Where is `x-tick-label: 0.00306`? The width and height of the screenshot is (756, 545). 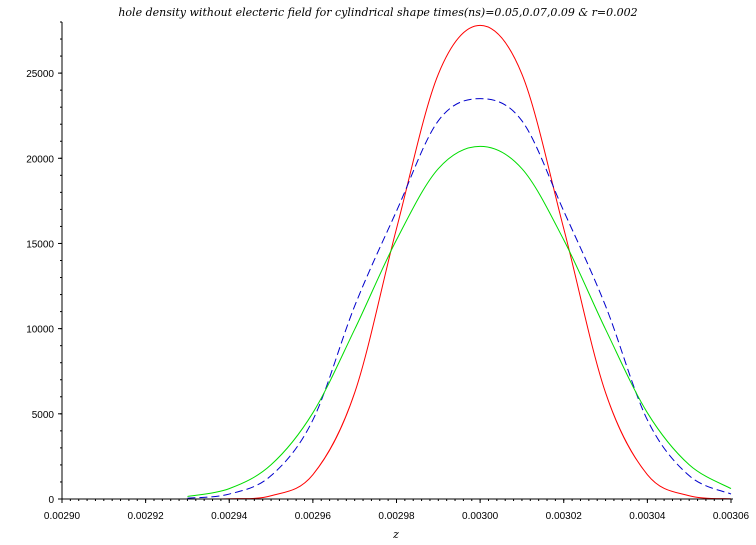 x-tick-label: 0.00306 is located at coordinates (731, 516).